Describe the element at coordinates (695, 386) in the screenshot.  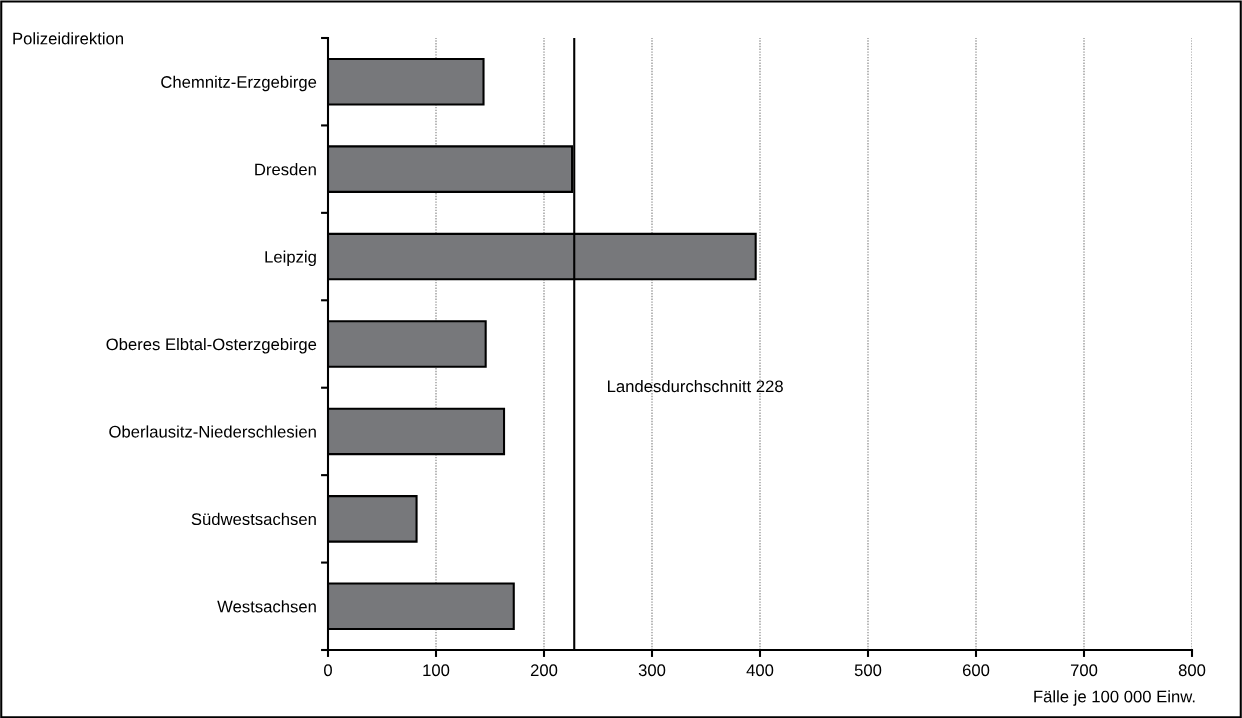
I see `ref-line-label: Landesdurchschnitt 228` at that location.